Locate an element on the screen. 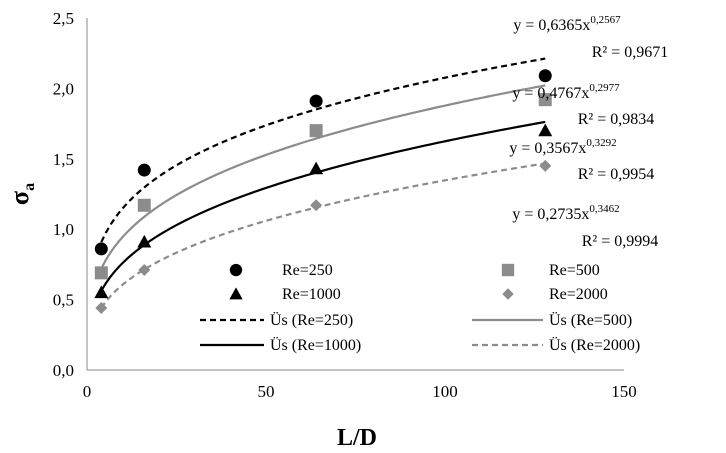  r-squared-1: R² = 0,9671 is located at coordinates (630, 52).